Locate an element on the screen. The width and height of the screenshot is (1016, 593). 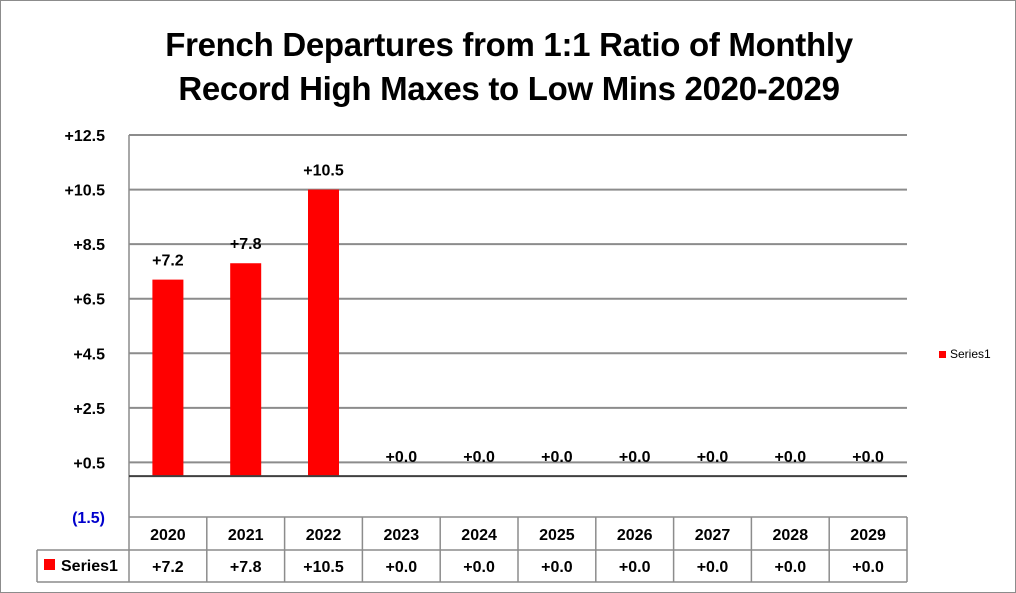
y-tick-label: +2.5 is located at coordinates (89, 409).